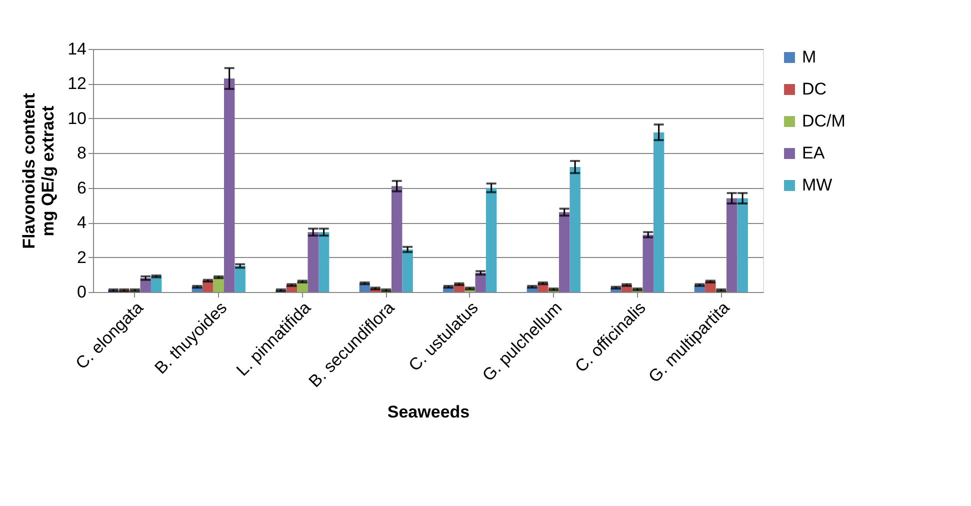 This screenshot has height=506, width=971. Describe the element at coordinates (77, 118) in the screenshot. I see `y-tick-label: 10` at that location.